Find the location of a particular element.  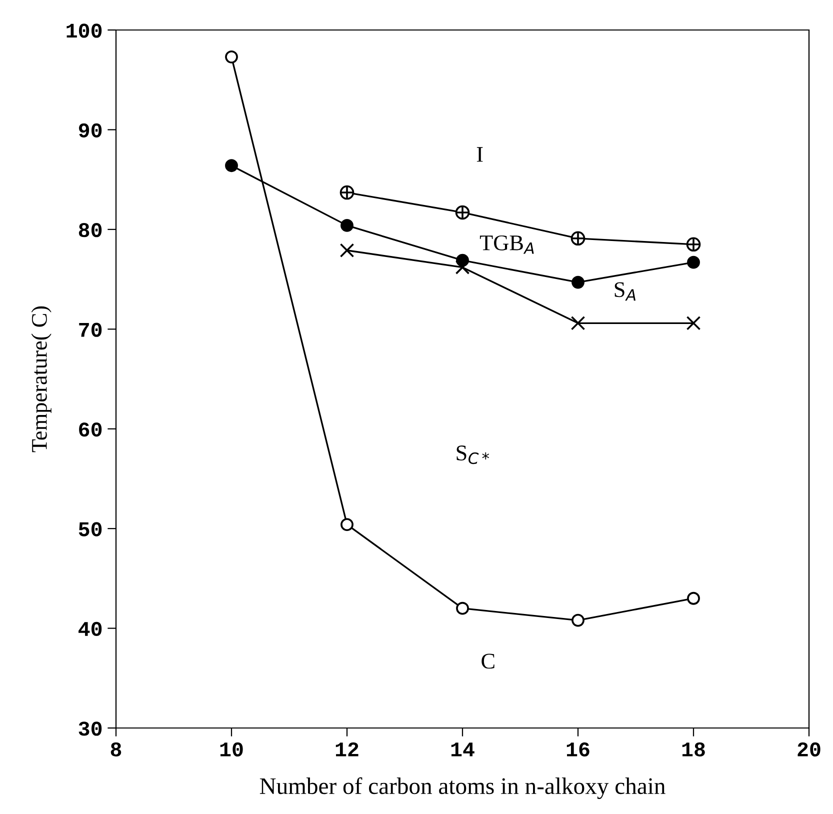

y-tick-label: 100 is located at coordinates (84, 31).